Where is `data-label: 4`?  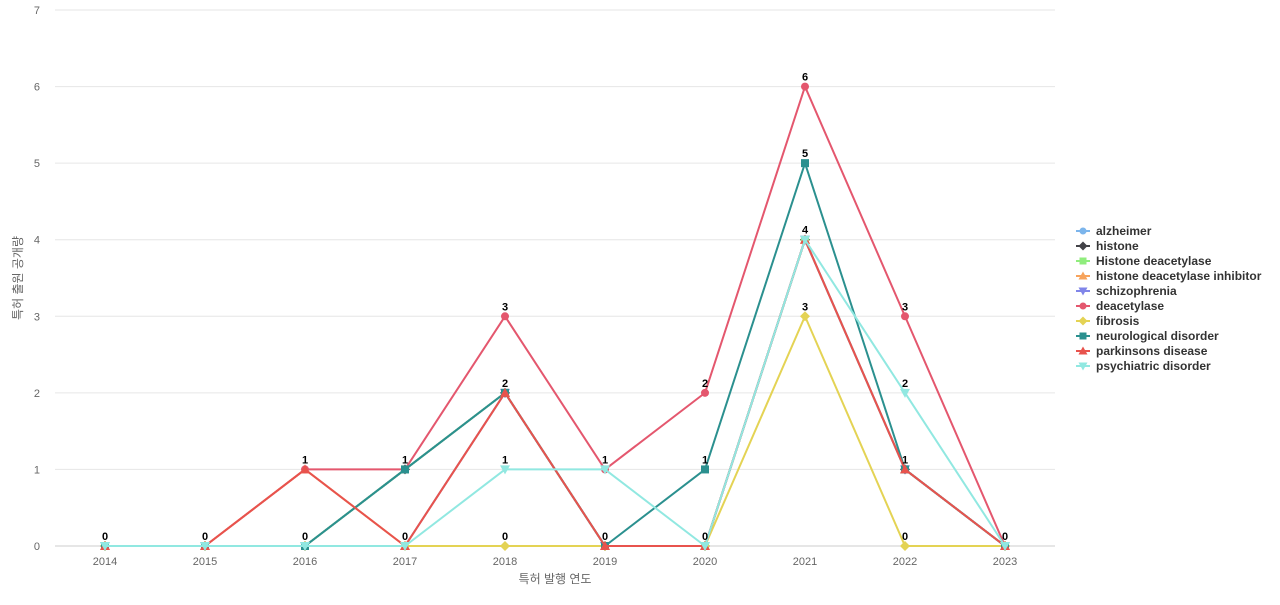 data-label: 4 is located at coordinates (805, 231).